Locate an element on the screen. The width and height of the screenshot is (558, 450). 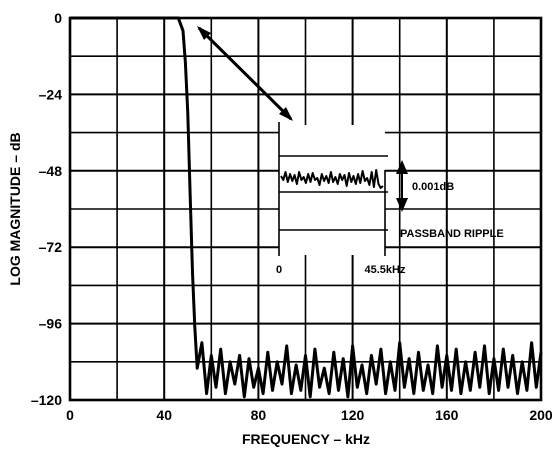
y-tick-label: –96 is located at coordinates (51, 324).